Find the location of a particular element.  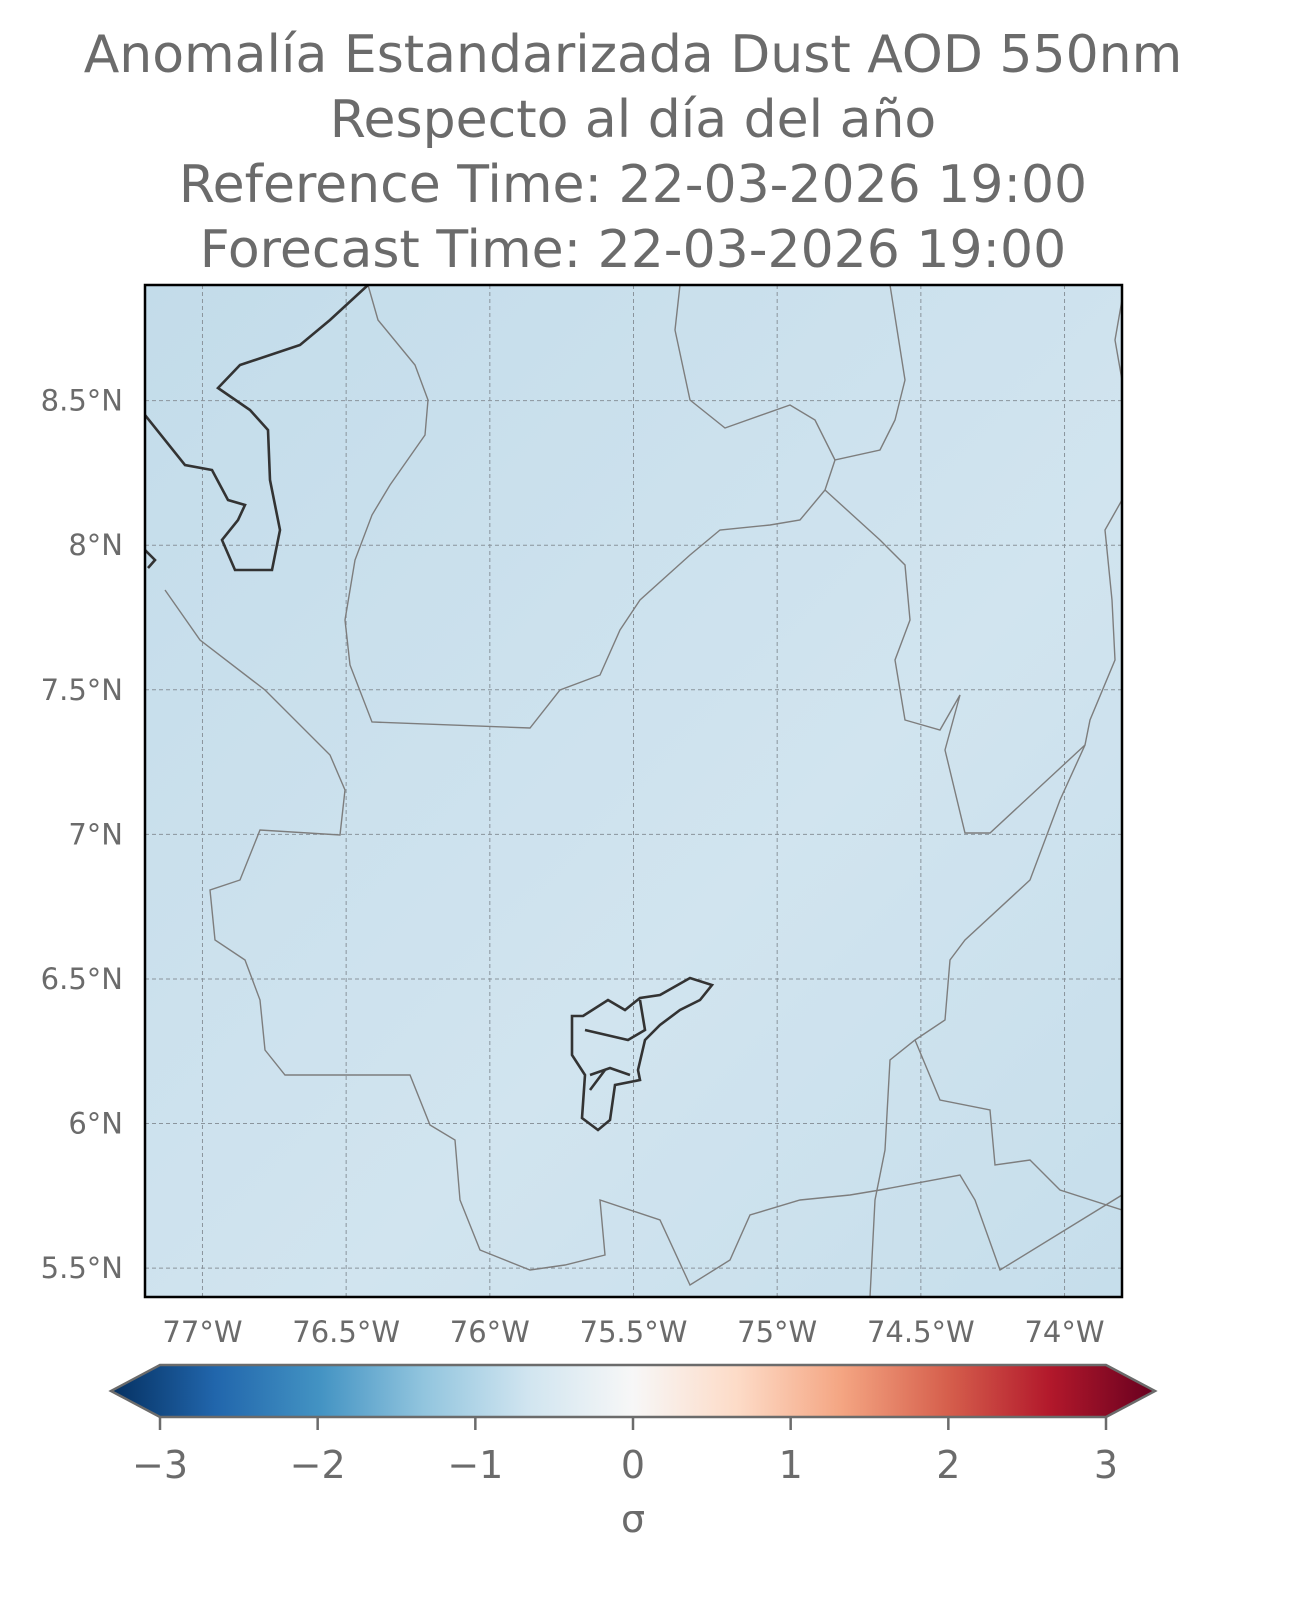

colorbar-tick-label: 1 is located at coordinates (791, 1465).